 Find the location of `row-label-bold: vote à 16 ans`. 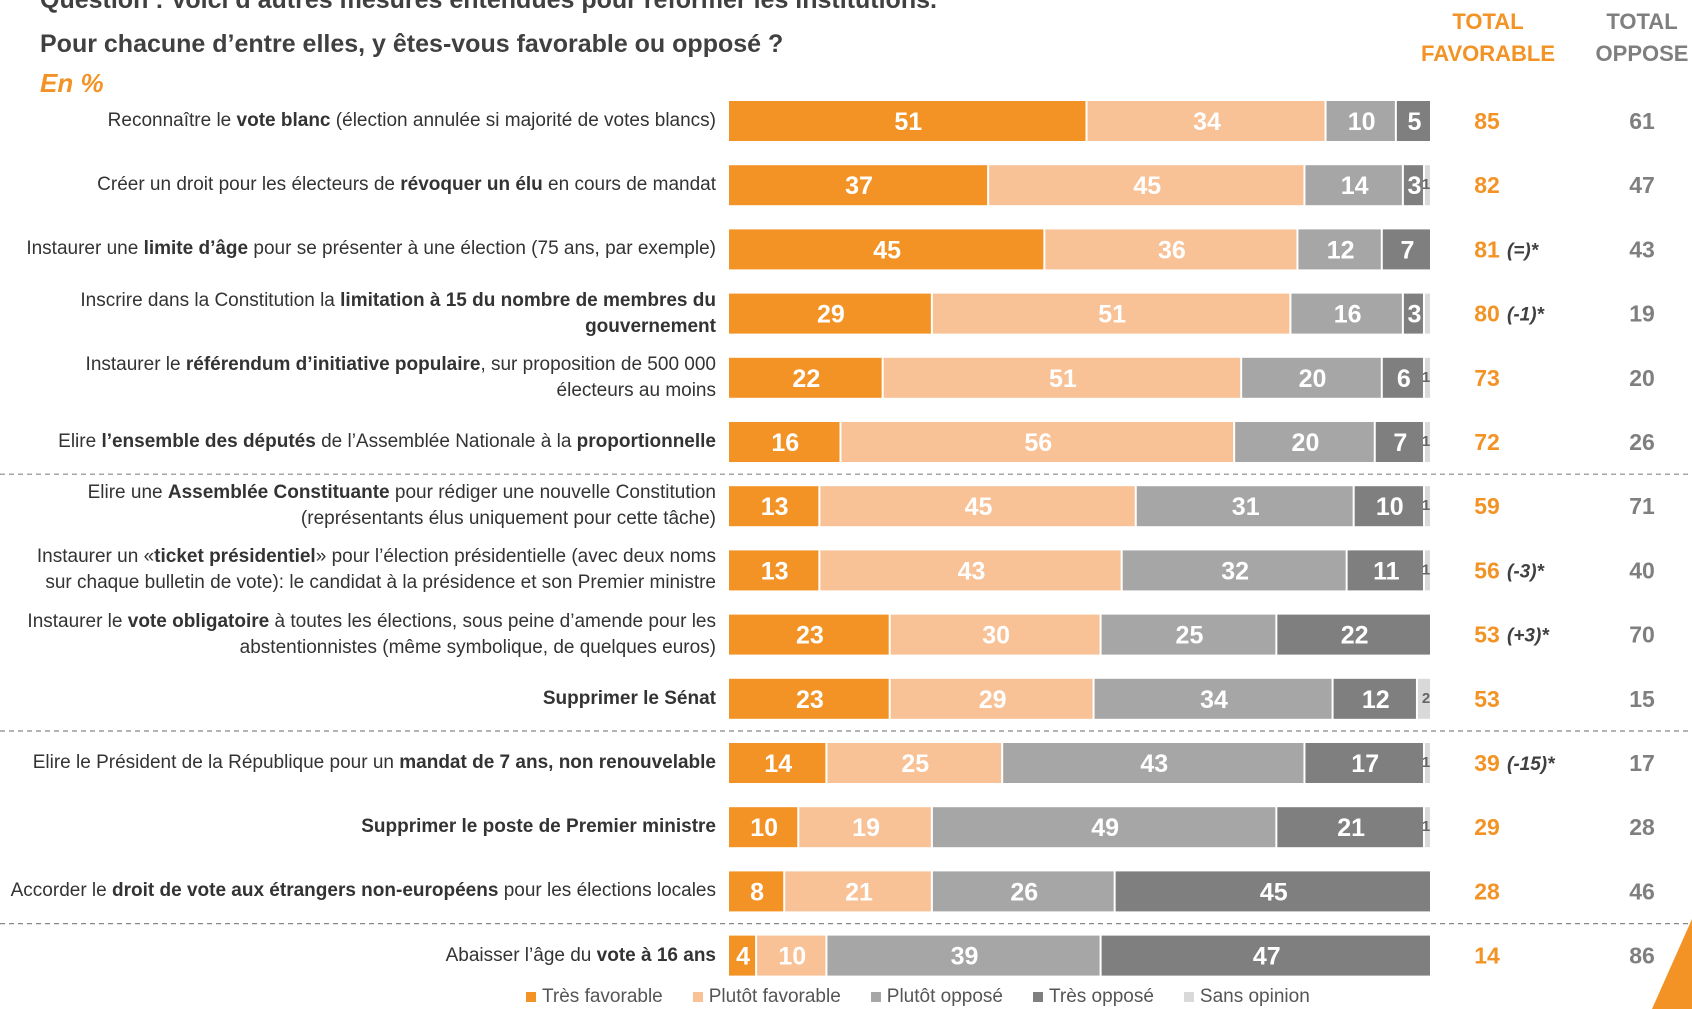

row-label-bold: vote à 16 ans is located at coordinates (656, 955).